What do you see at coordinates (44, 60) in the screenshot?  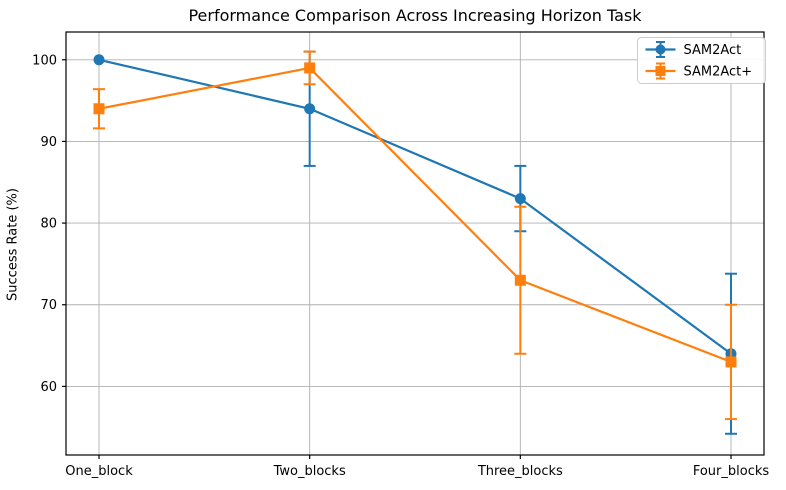 I see `y-tick-label: 100` at bounding box center [44, 60].